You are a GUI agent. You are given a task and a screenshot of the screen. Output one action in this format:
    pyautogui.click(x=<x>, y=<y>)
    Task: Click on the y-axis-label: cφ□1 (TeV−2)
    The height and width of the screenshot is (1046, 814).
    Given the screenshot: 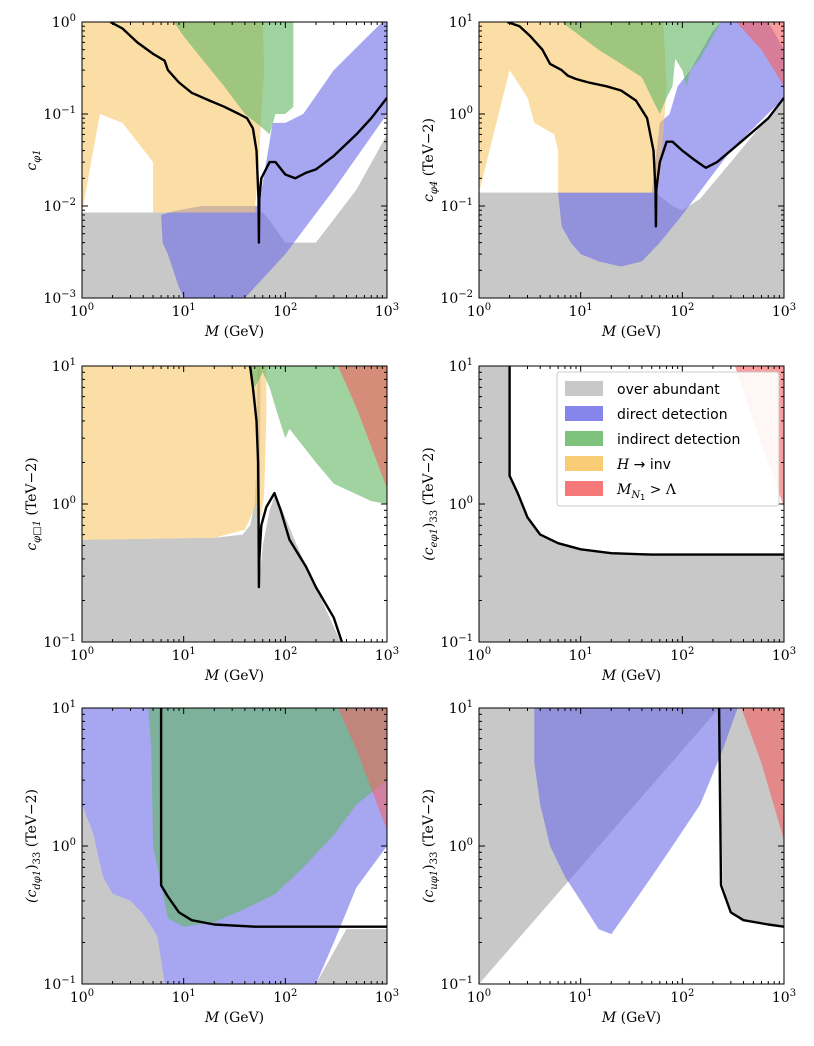 What is the action you would take?
    pyautogui.click(x=33, y=503)
    